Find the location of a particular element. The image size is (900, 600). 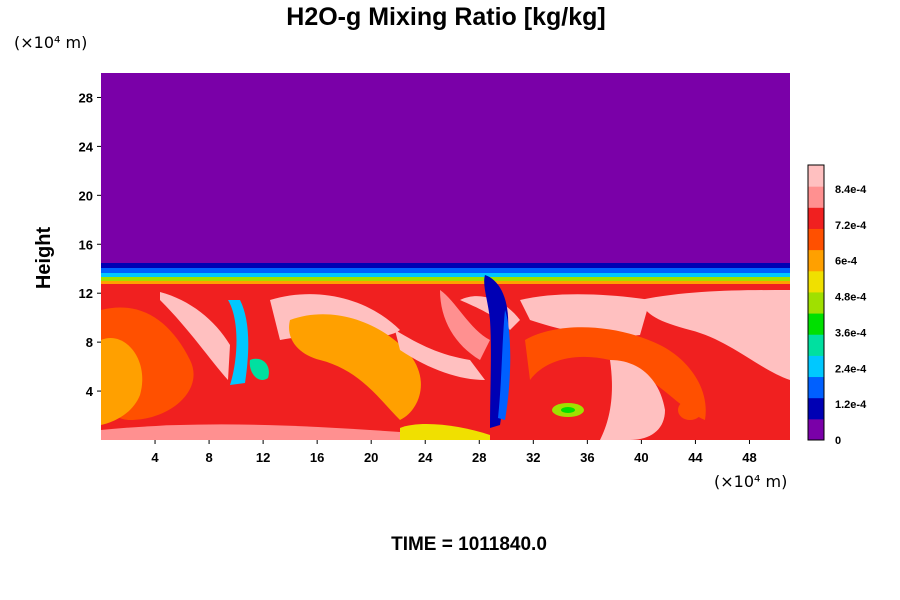

y-axis-label: Height is located at coordinates (44, 258).